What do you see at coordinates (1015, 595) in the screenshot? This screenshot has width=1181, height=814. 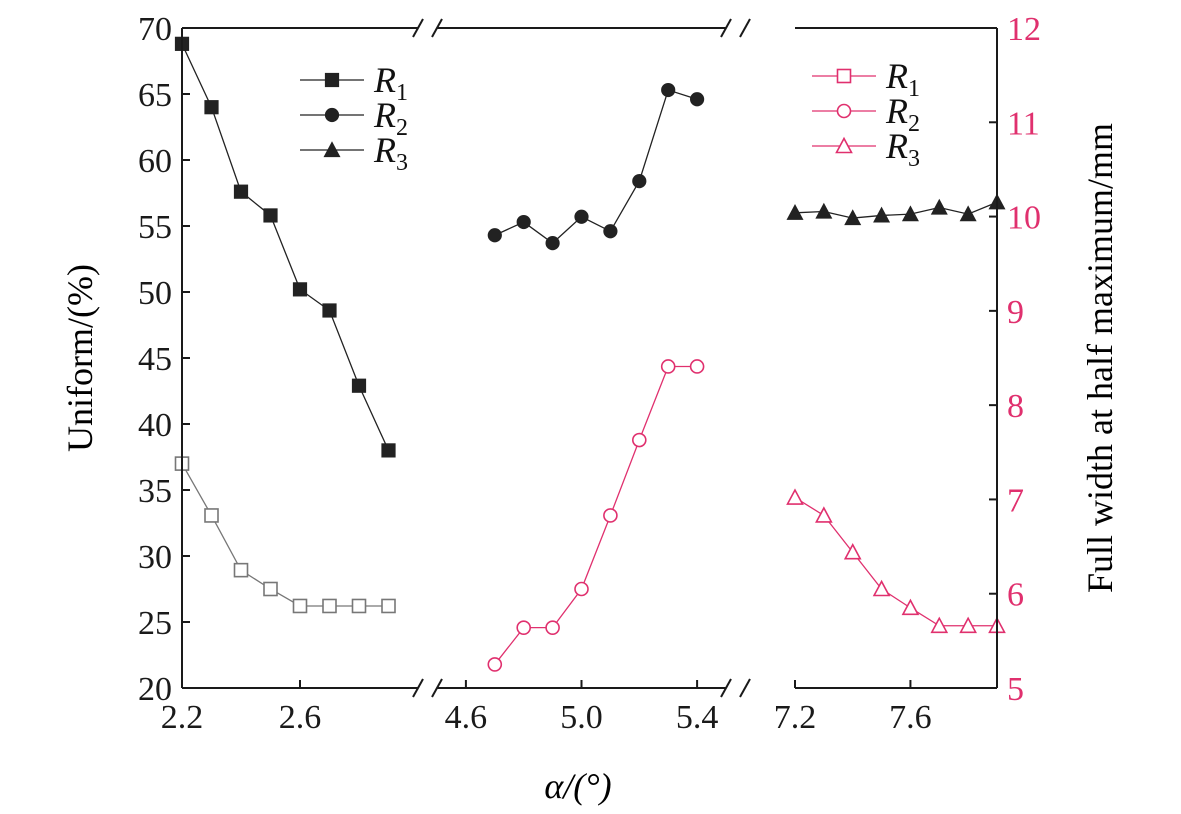 I see `y-right-tick-label: 6` at bounding box center [1015, 595].